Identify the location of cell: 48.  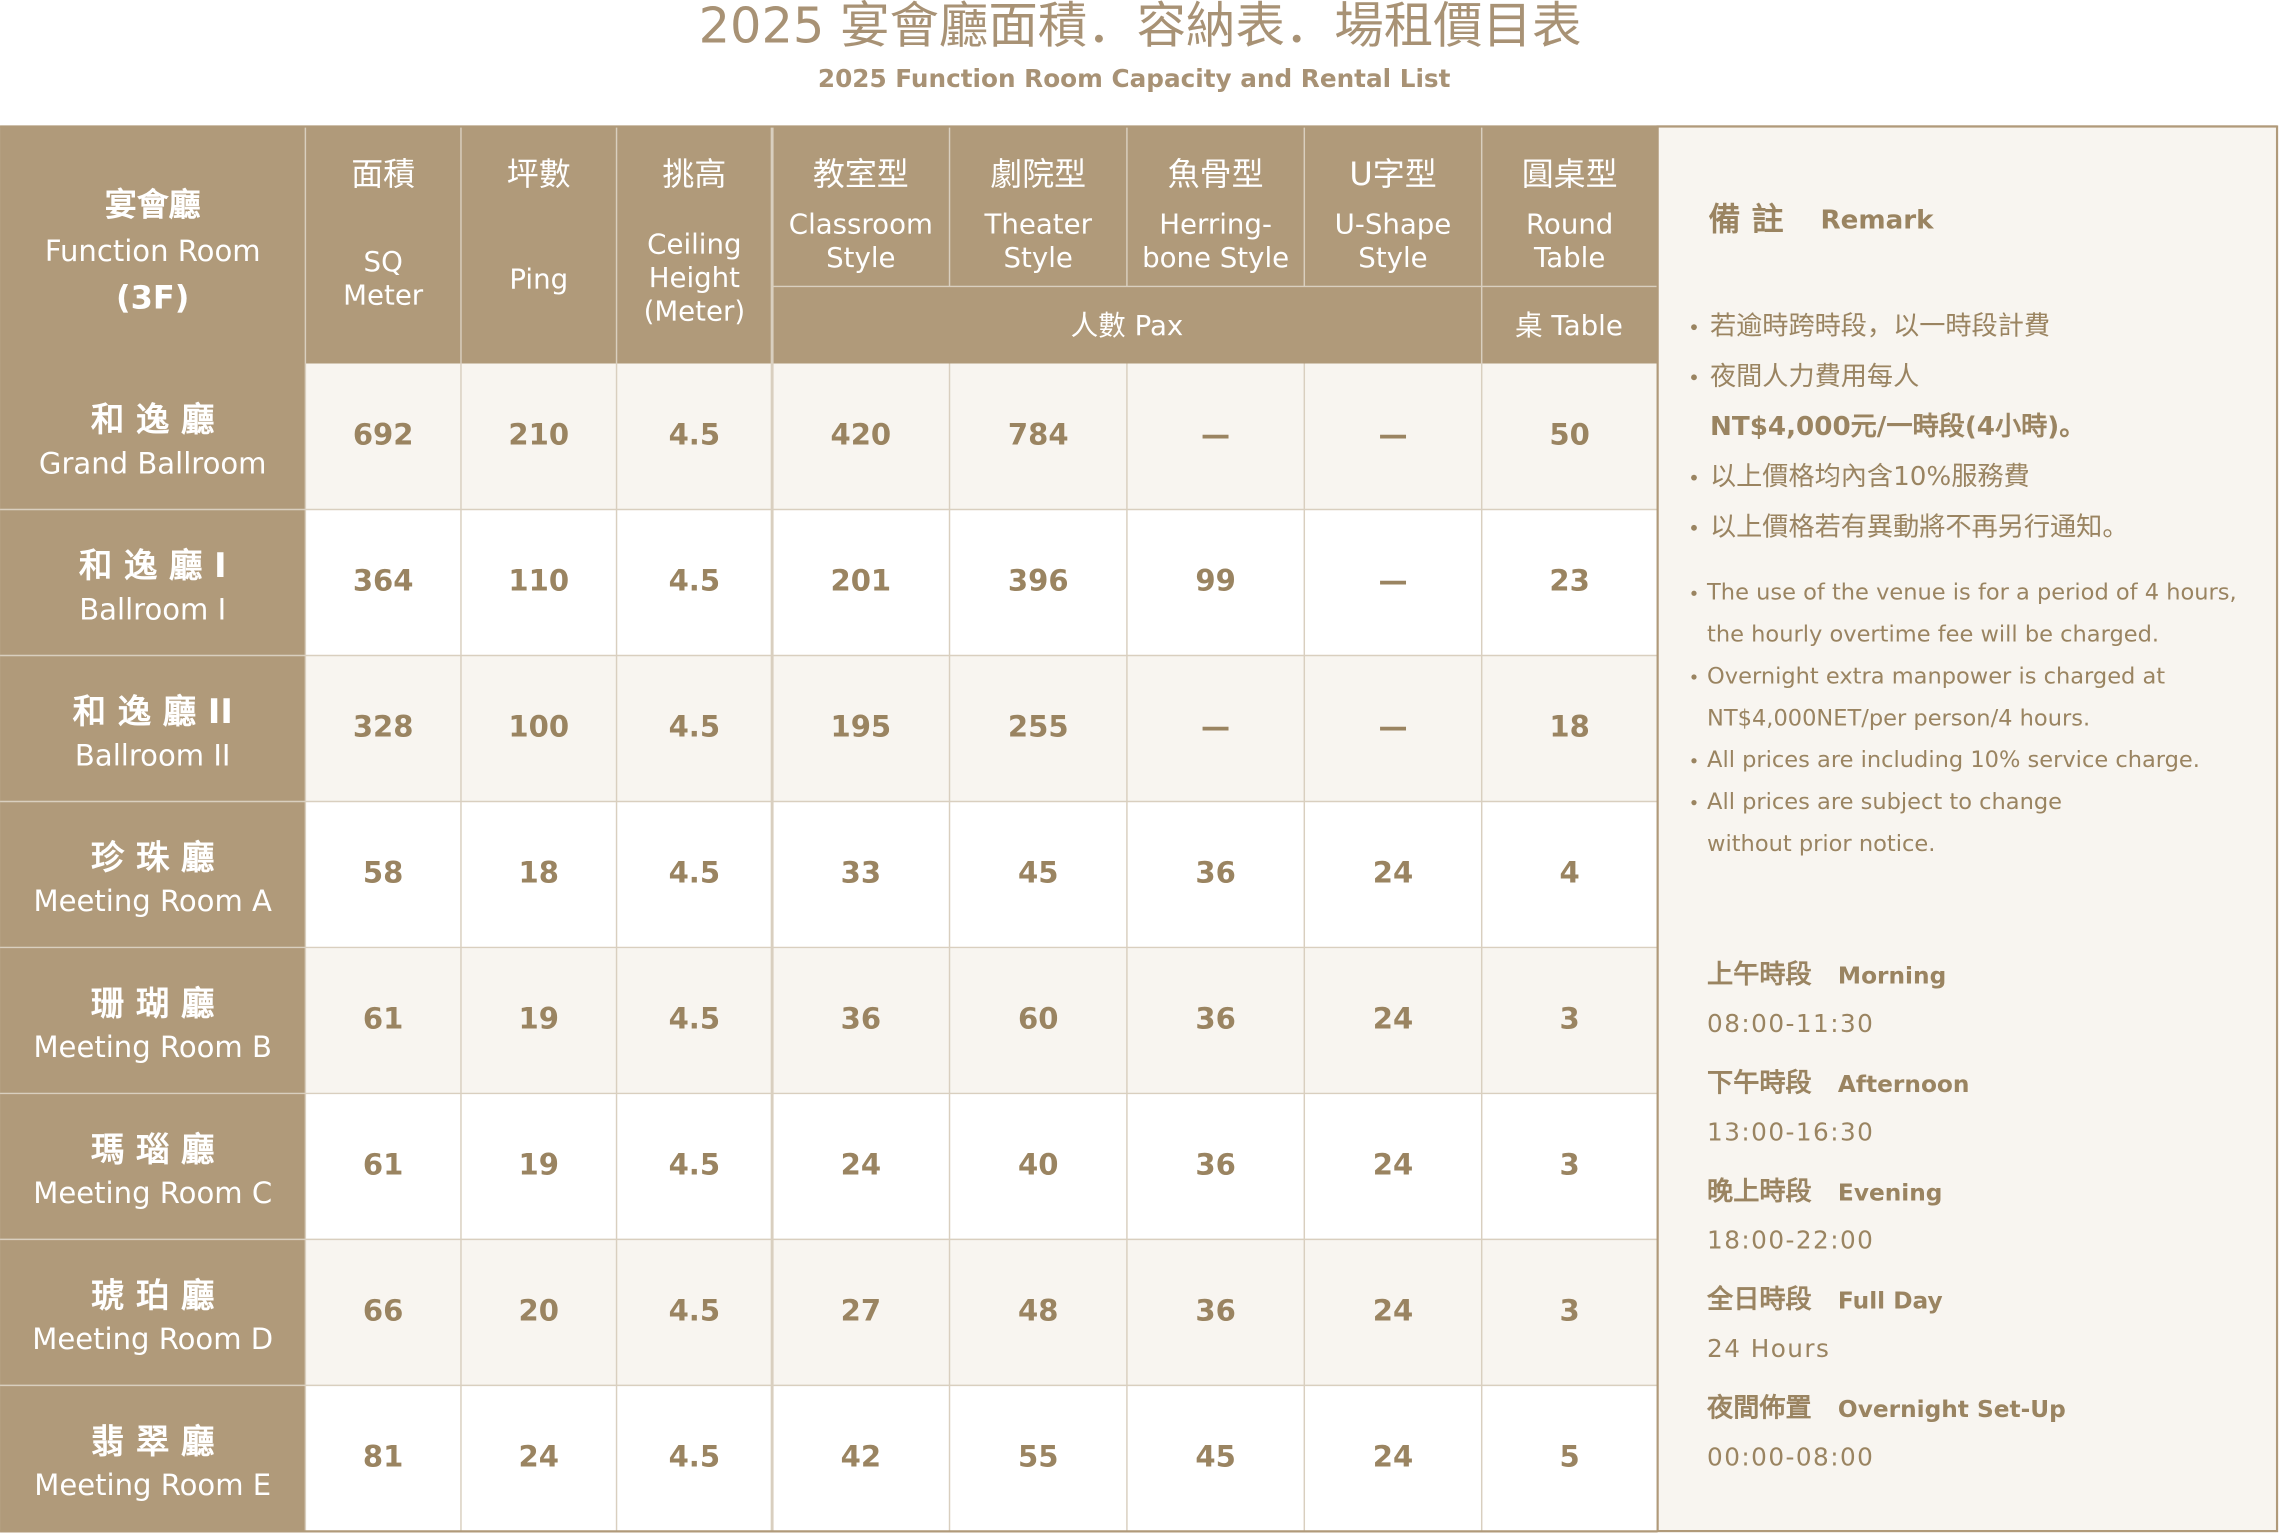
(1038, 1310).